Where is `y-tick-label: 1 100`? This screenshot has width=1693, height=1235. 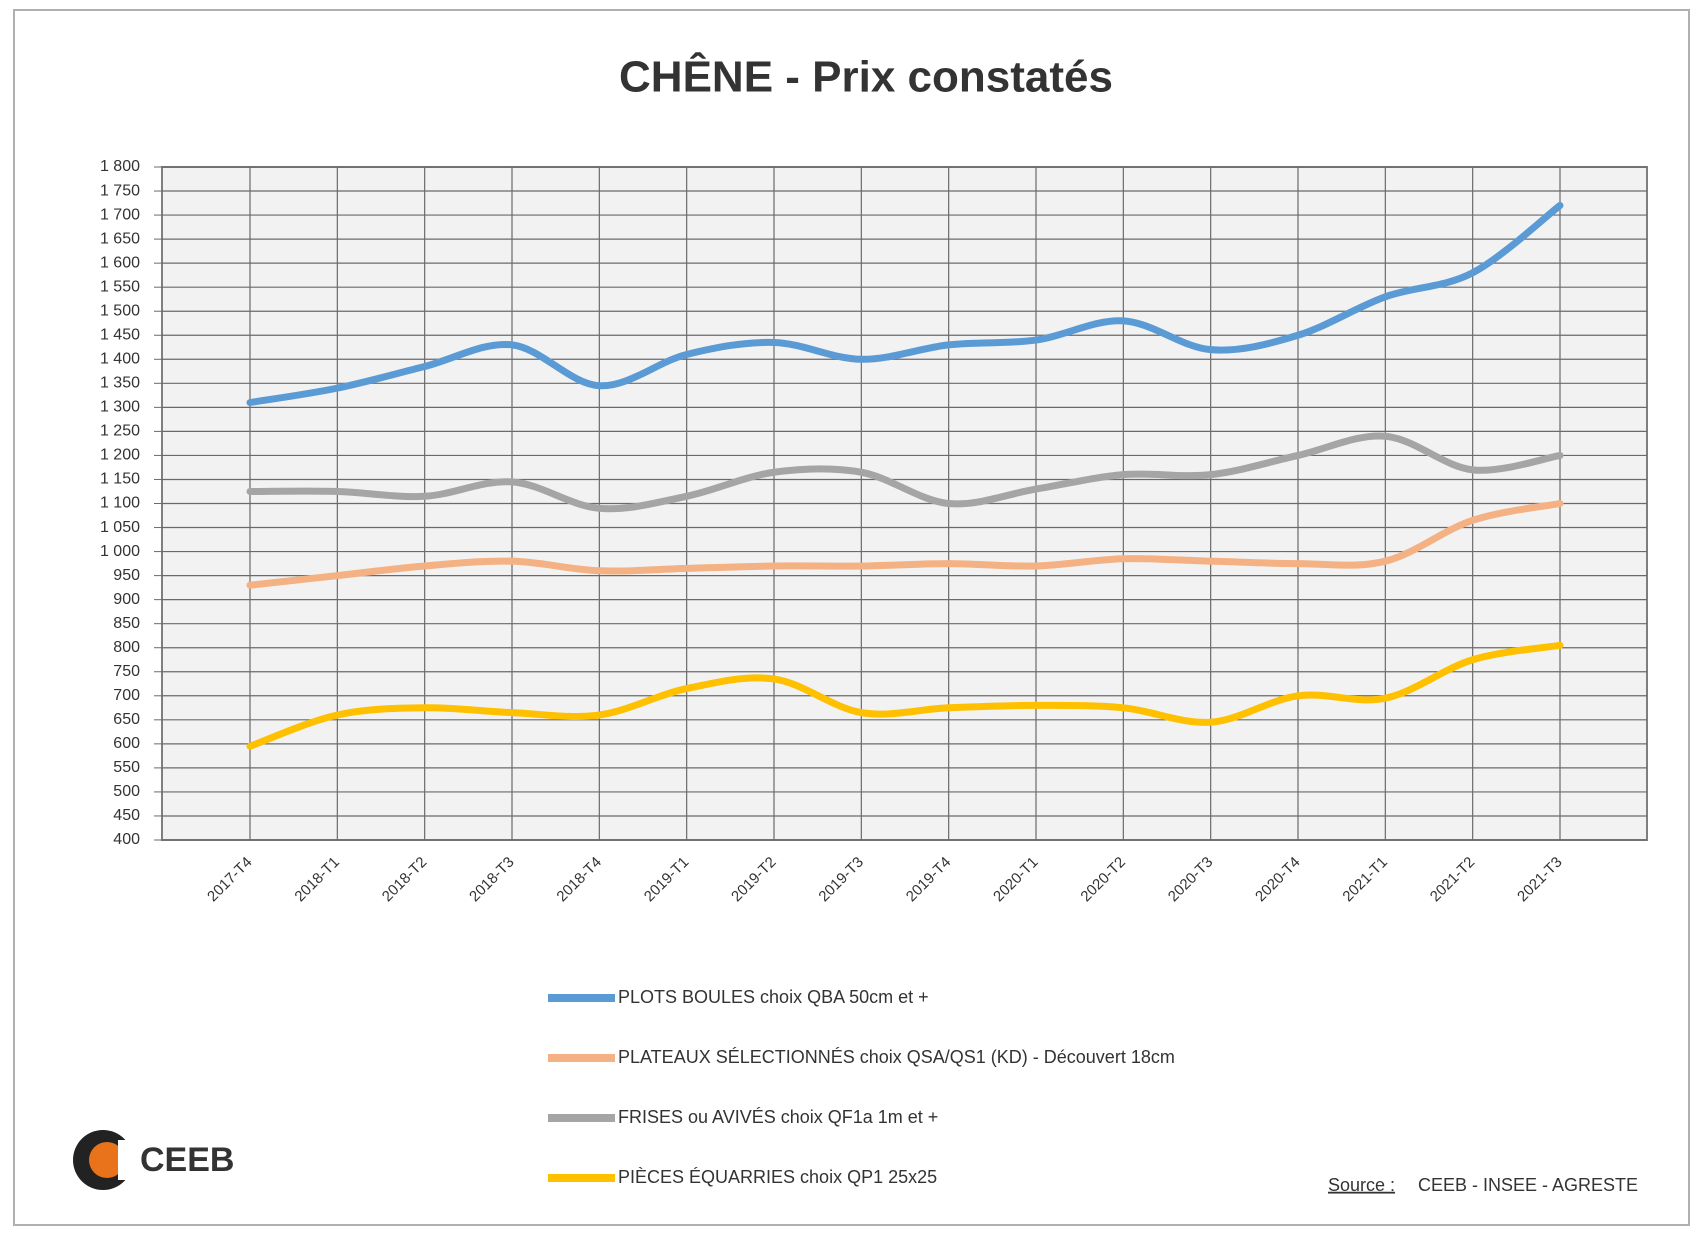 y-tick-label: 1 100 is located at coordinates (120, 503).